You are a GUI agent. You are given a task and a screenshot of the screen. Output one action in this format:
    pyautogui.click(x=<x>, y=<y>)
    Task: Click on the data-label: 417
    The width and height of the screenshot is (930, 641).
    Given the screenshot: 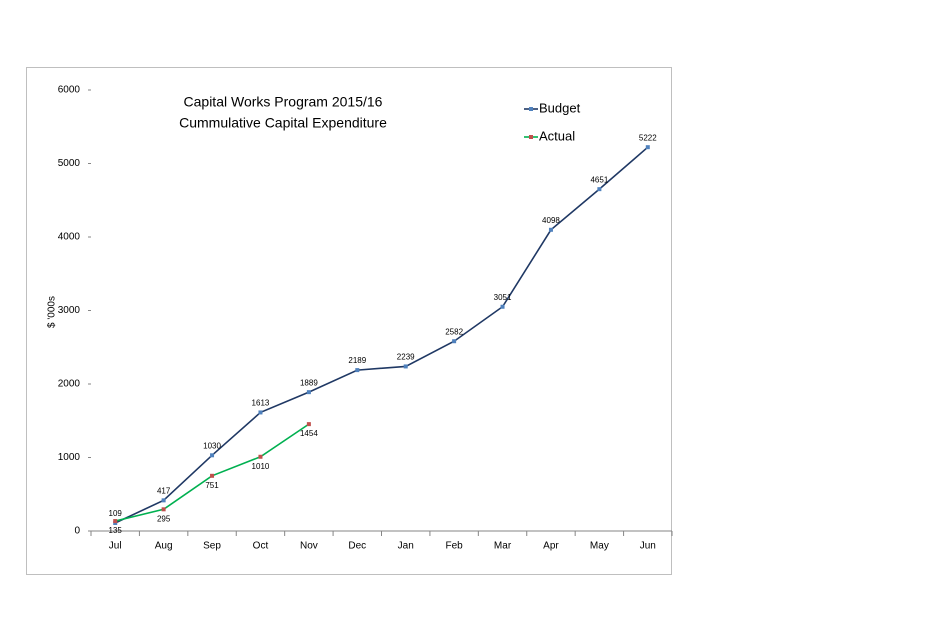 What is the action you would take?
    pyautogui.click(x=164, y=490)
    